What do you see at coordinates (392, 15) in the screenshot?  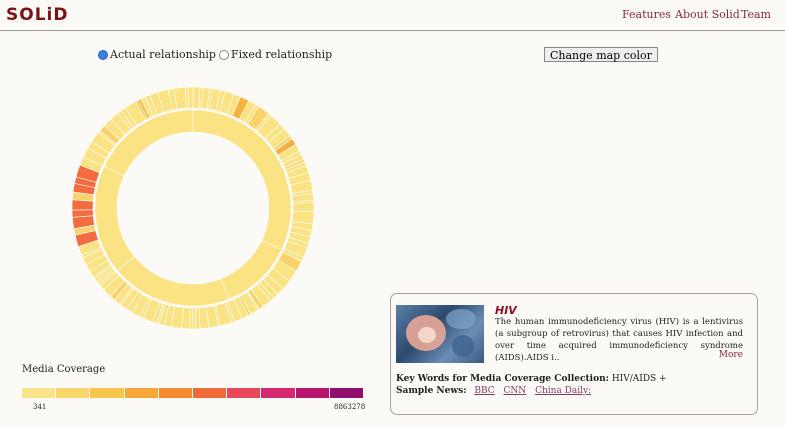 I see `top-navigation-bar: SOLiD Features About Solid Team` at bounding box center [392, 15].